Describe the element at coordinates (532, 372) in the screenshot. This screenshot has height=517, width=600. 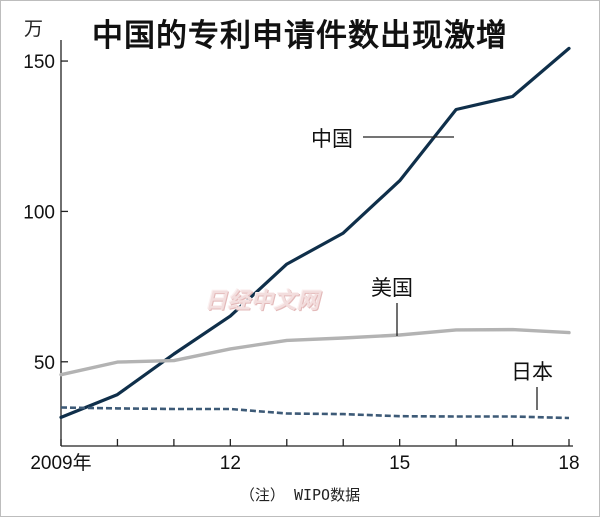
I see `series-label-japan: 日本` at that location.